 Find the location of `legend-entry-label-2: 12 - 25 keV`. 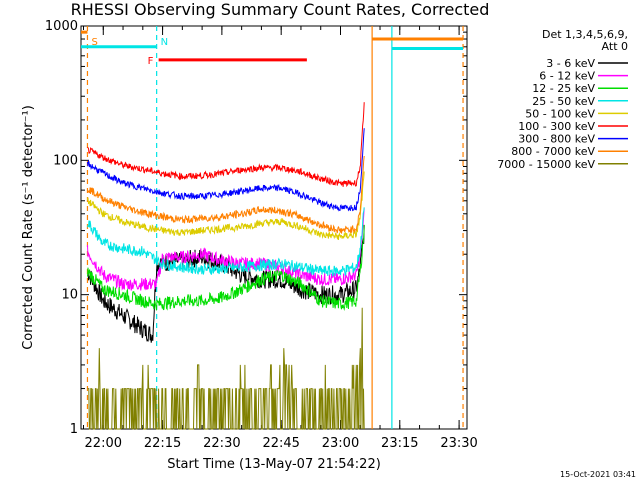

legend-entry-label-2: 12 - 25 keV is located at coordinates (563, 88).